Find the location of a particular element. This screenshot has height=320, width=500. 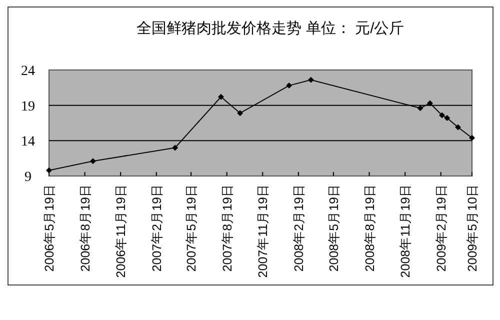

y-tick-label: 24 is located at coordinates (28, 71).